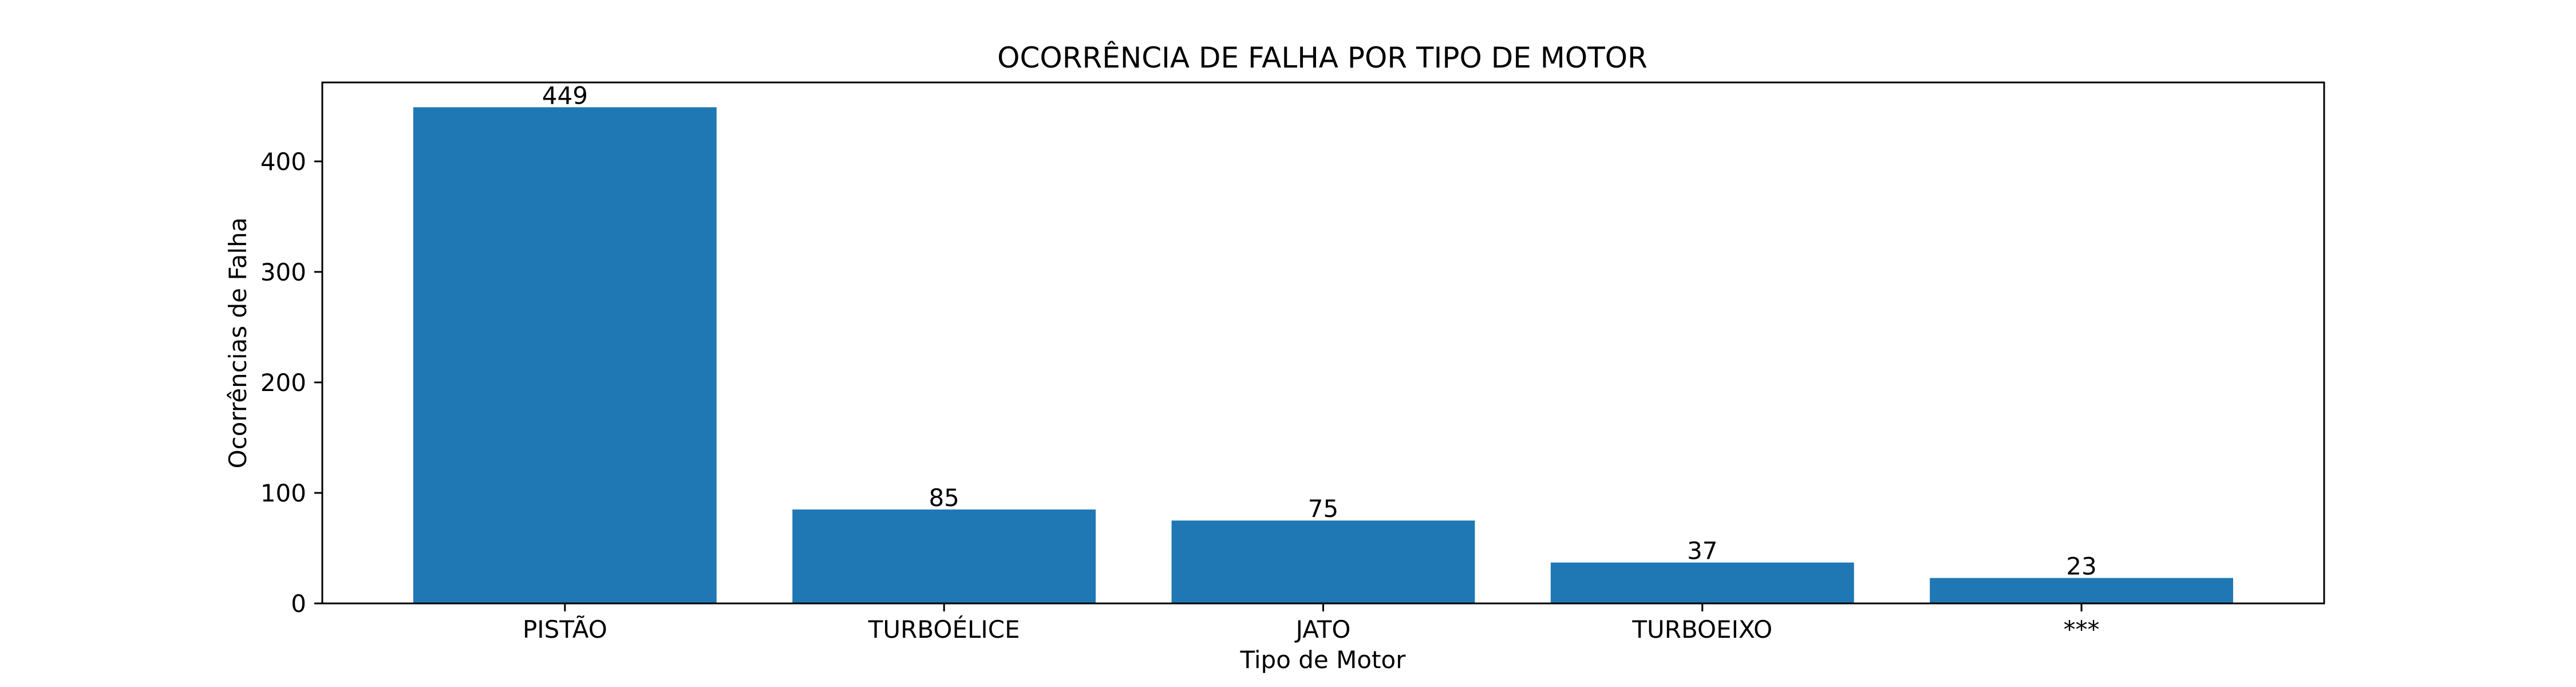  What do you see at coordinates (298, 604) in the screenshot?
I see `y-tick-label-0: 0` at bounding box center [298, 604].